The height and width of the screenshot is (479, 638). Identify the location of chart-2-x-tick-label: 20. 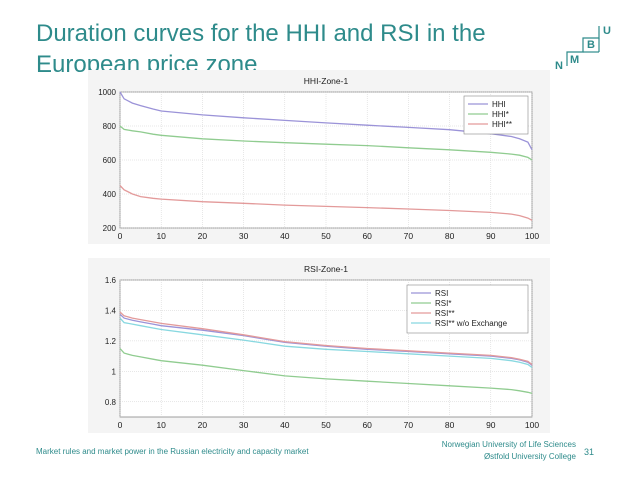
(203, 425).